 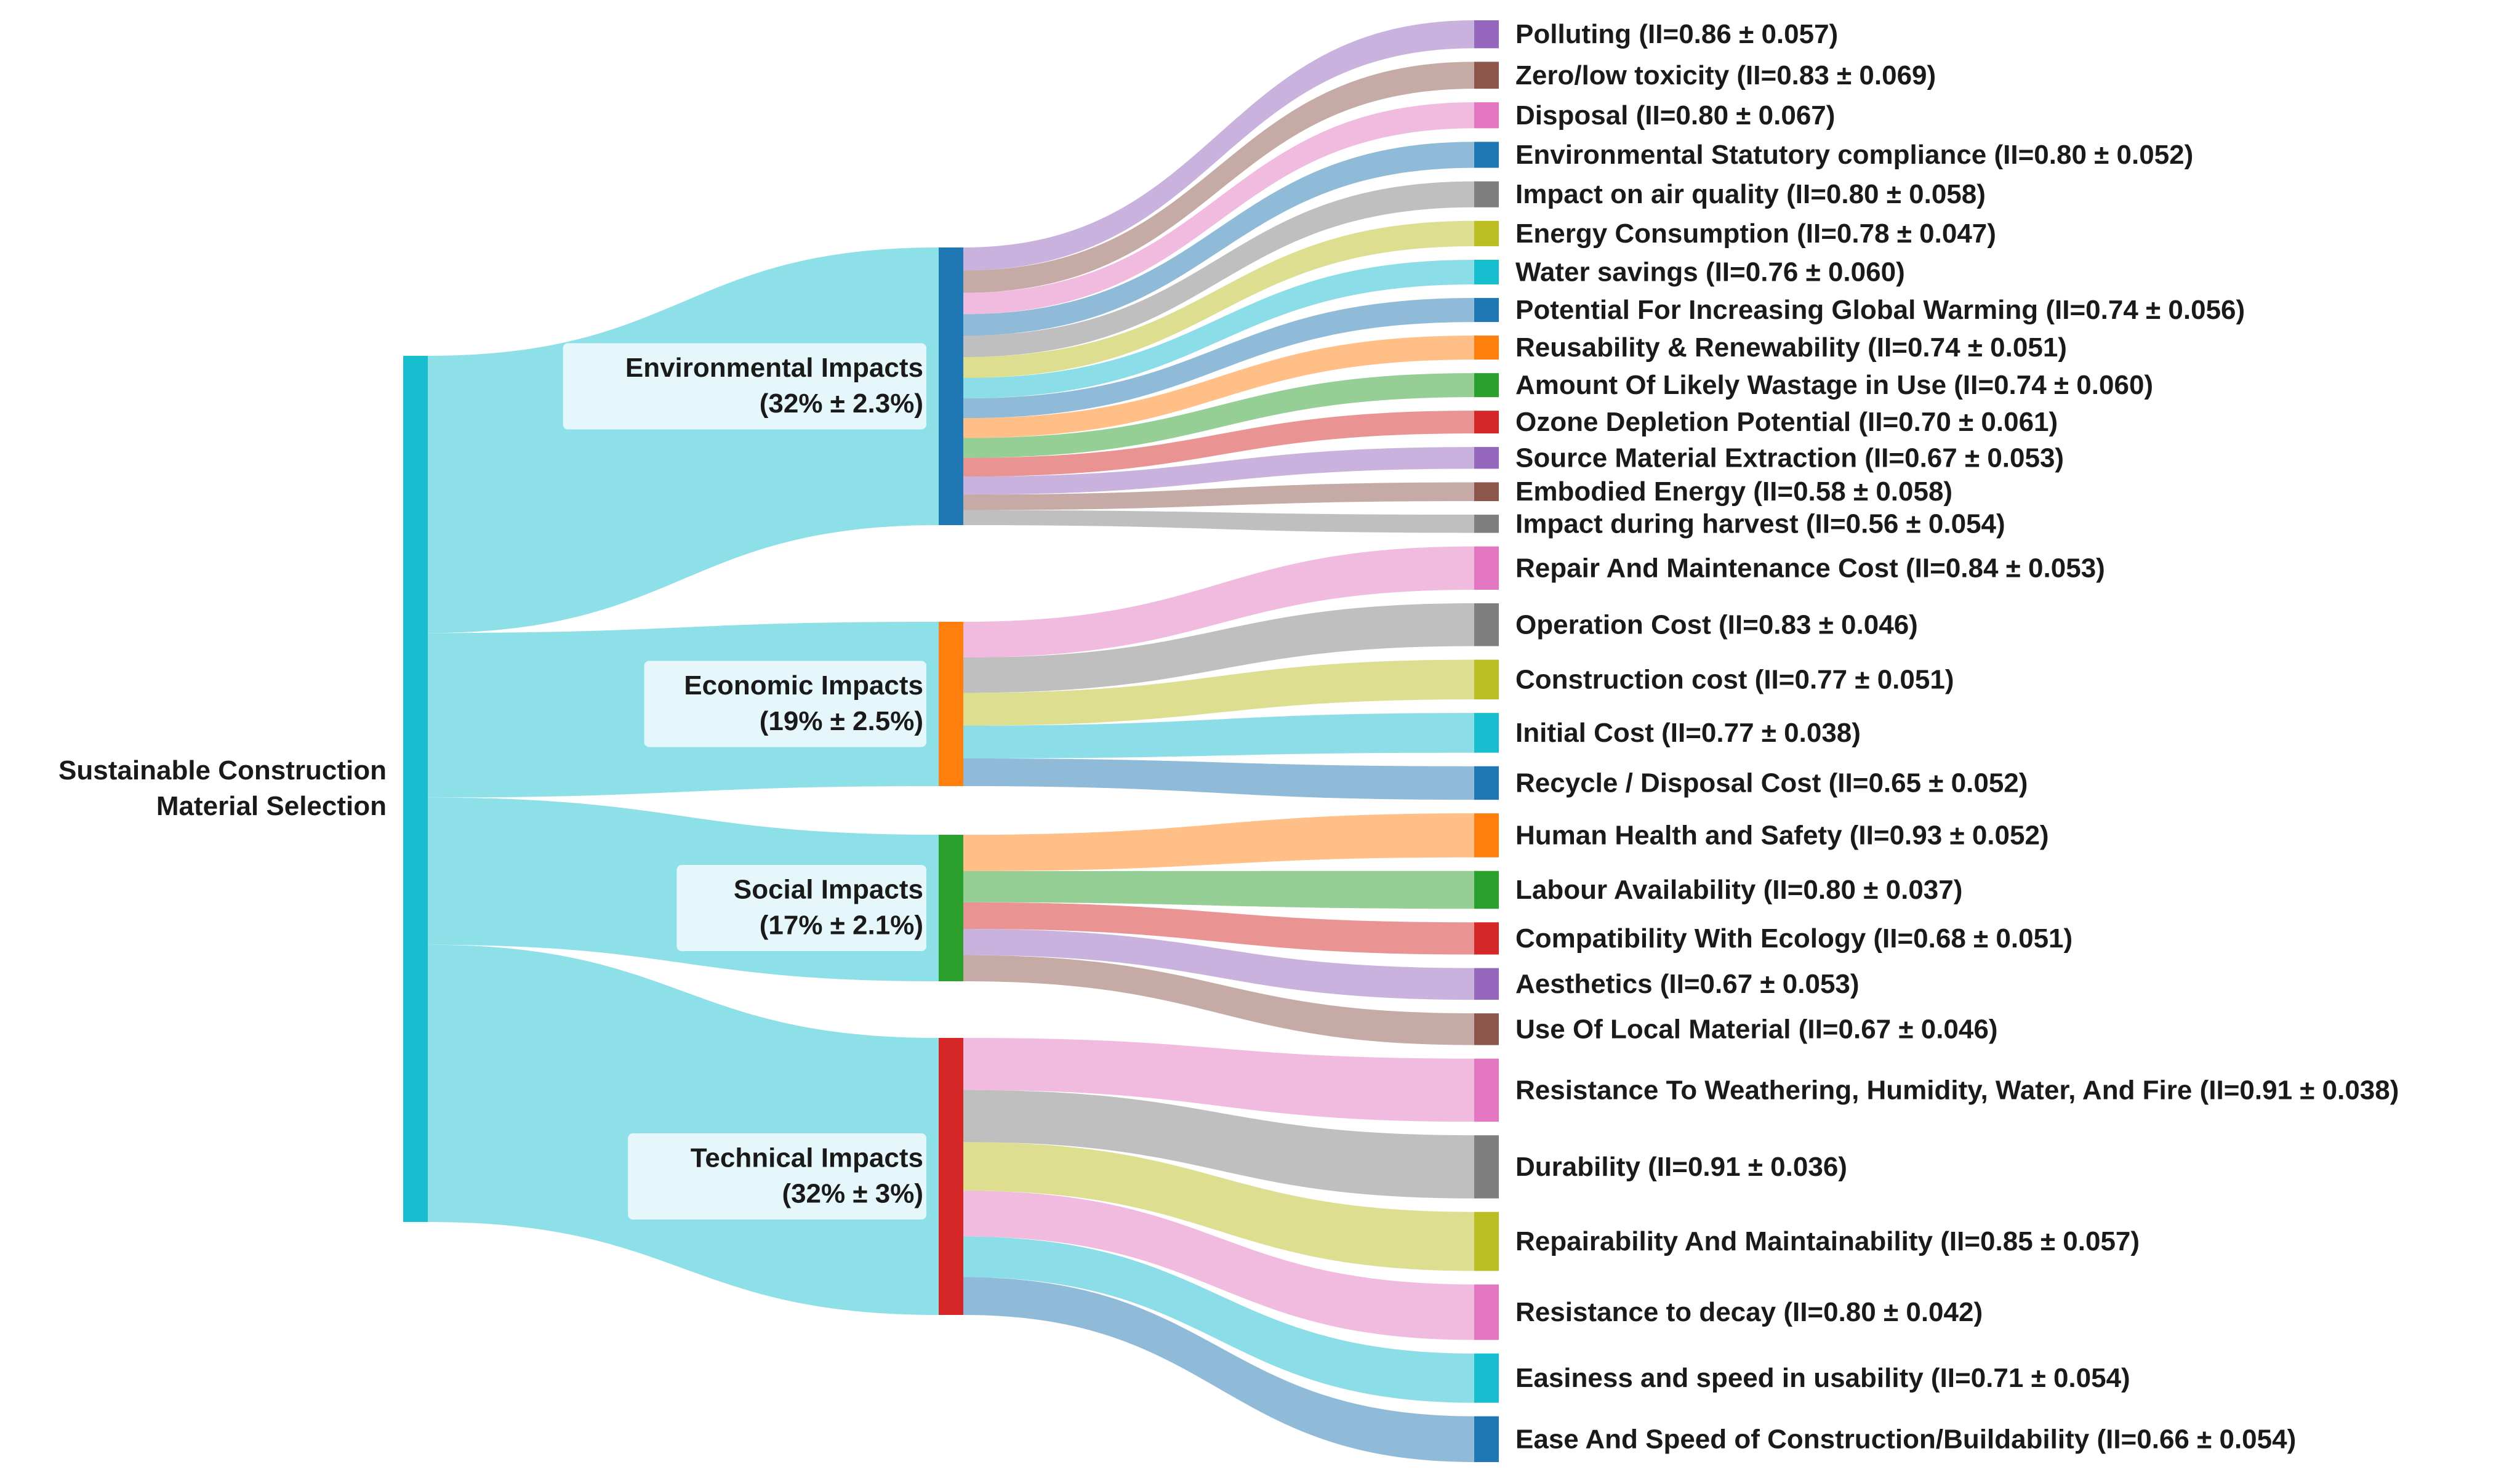 I want to click on criterion-label: Zero/low toxicity (II=0.83 ± 0.069), so click(x=1725, y=75).